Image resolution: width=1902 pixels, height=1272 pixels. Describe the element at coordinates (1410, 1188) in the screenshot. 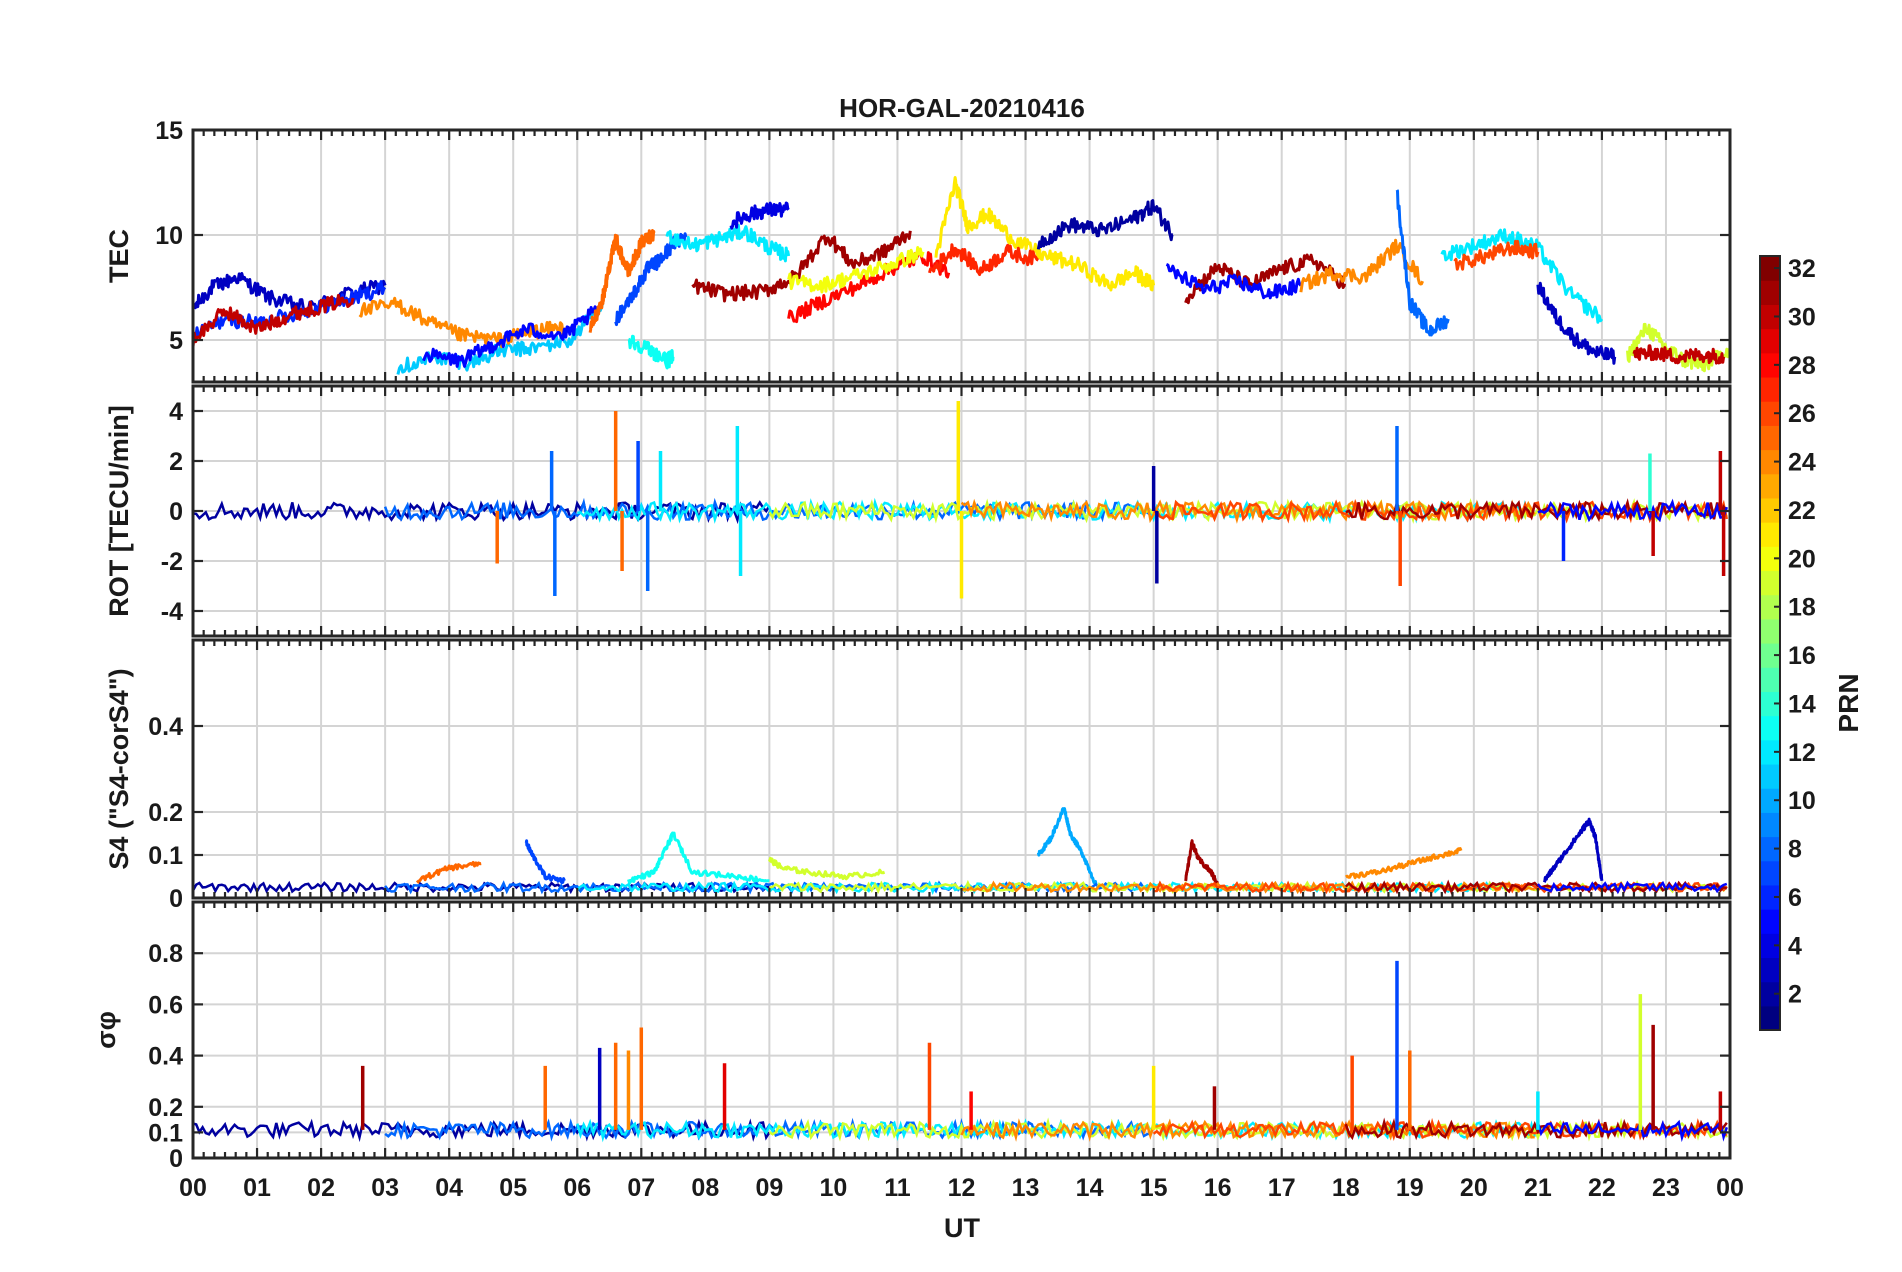

I see `x-tick-label: 19` at that location.